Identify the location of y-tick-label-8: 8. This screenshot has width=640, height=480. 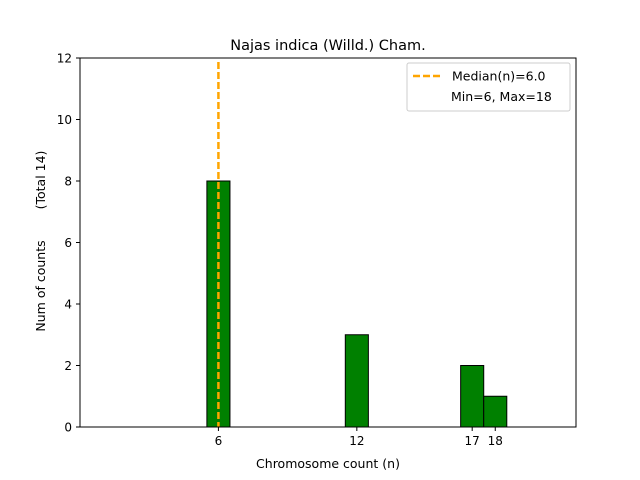
(68, 182).